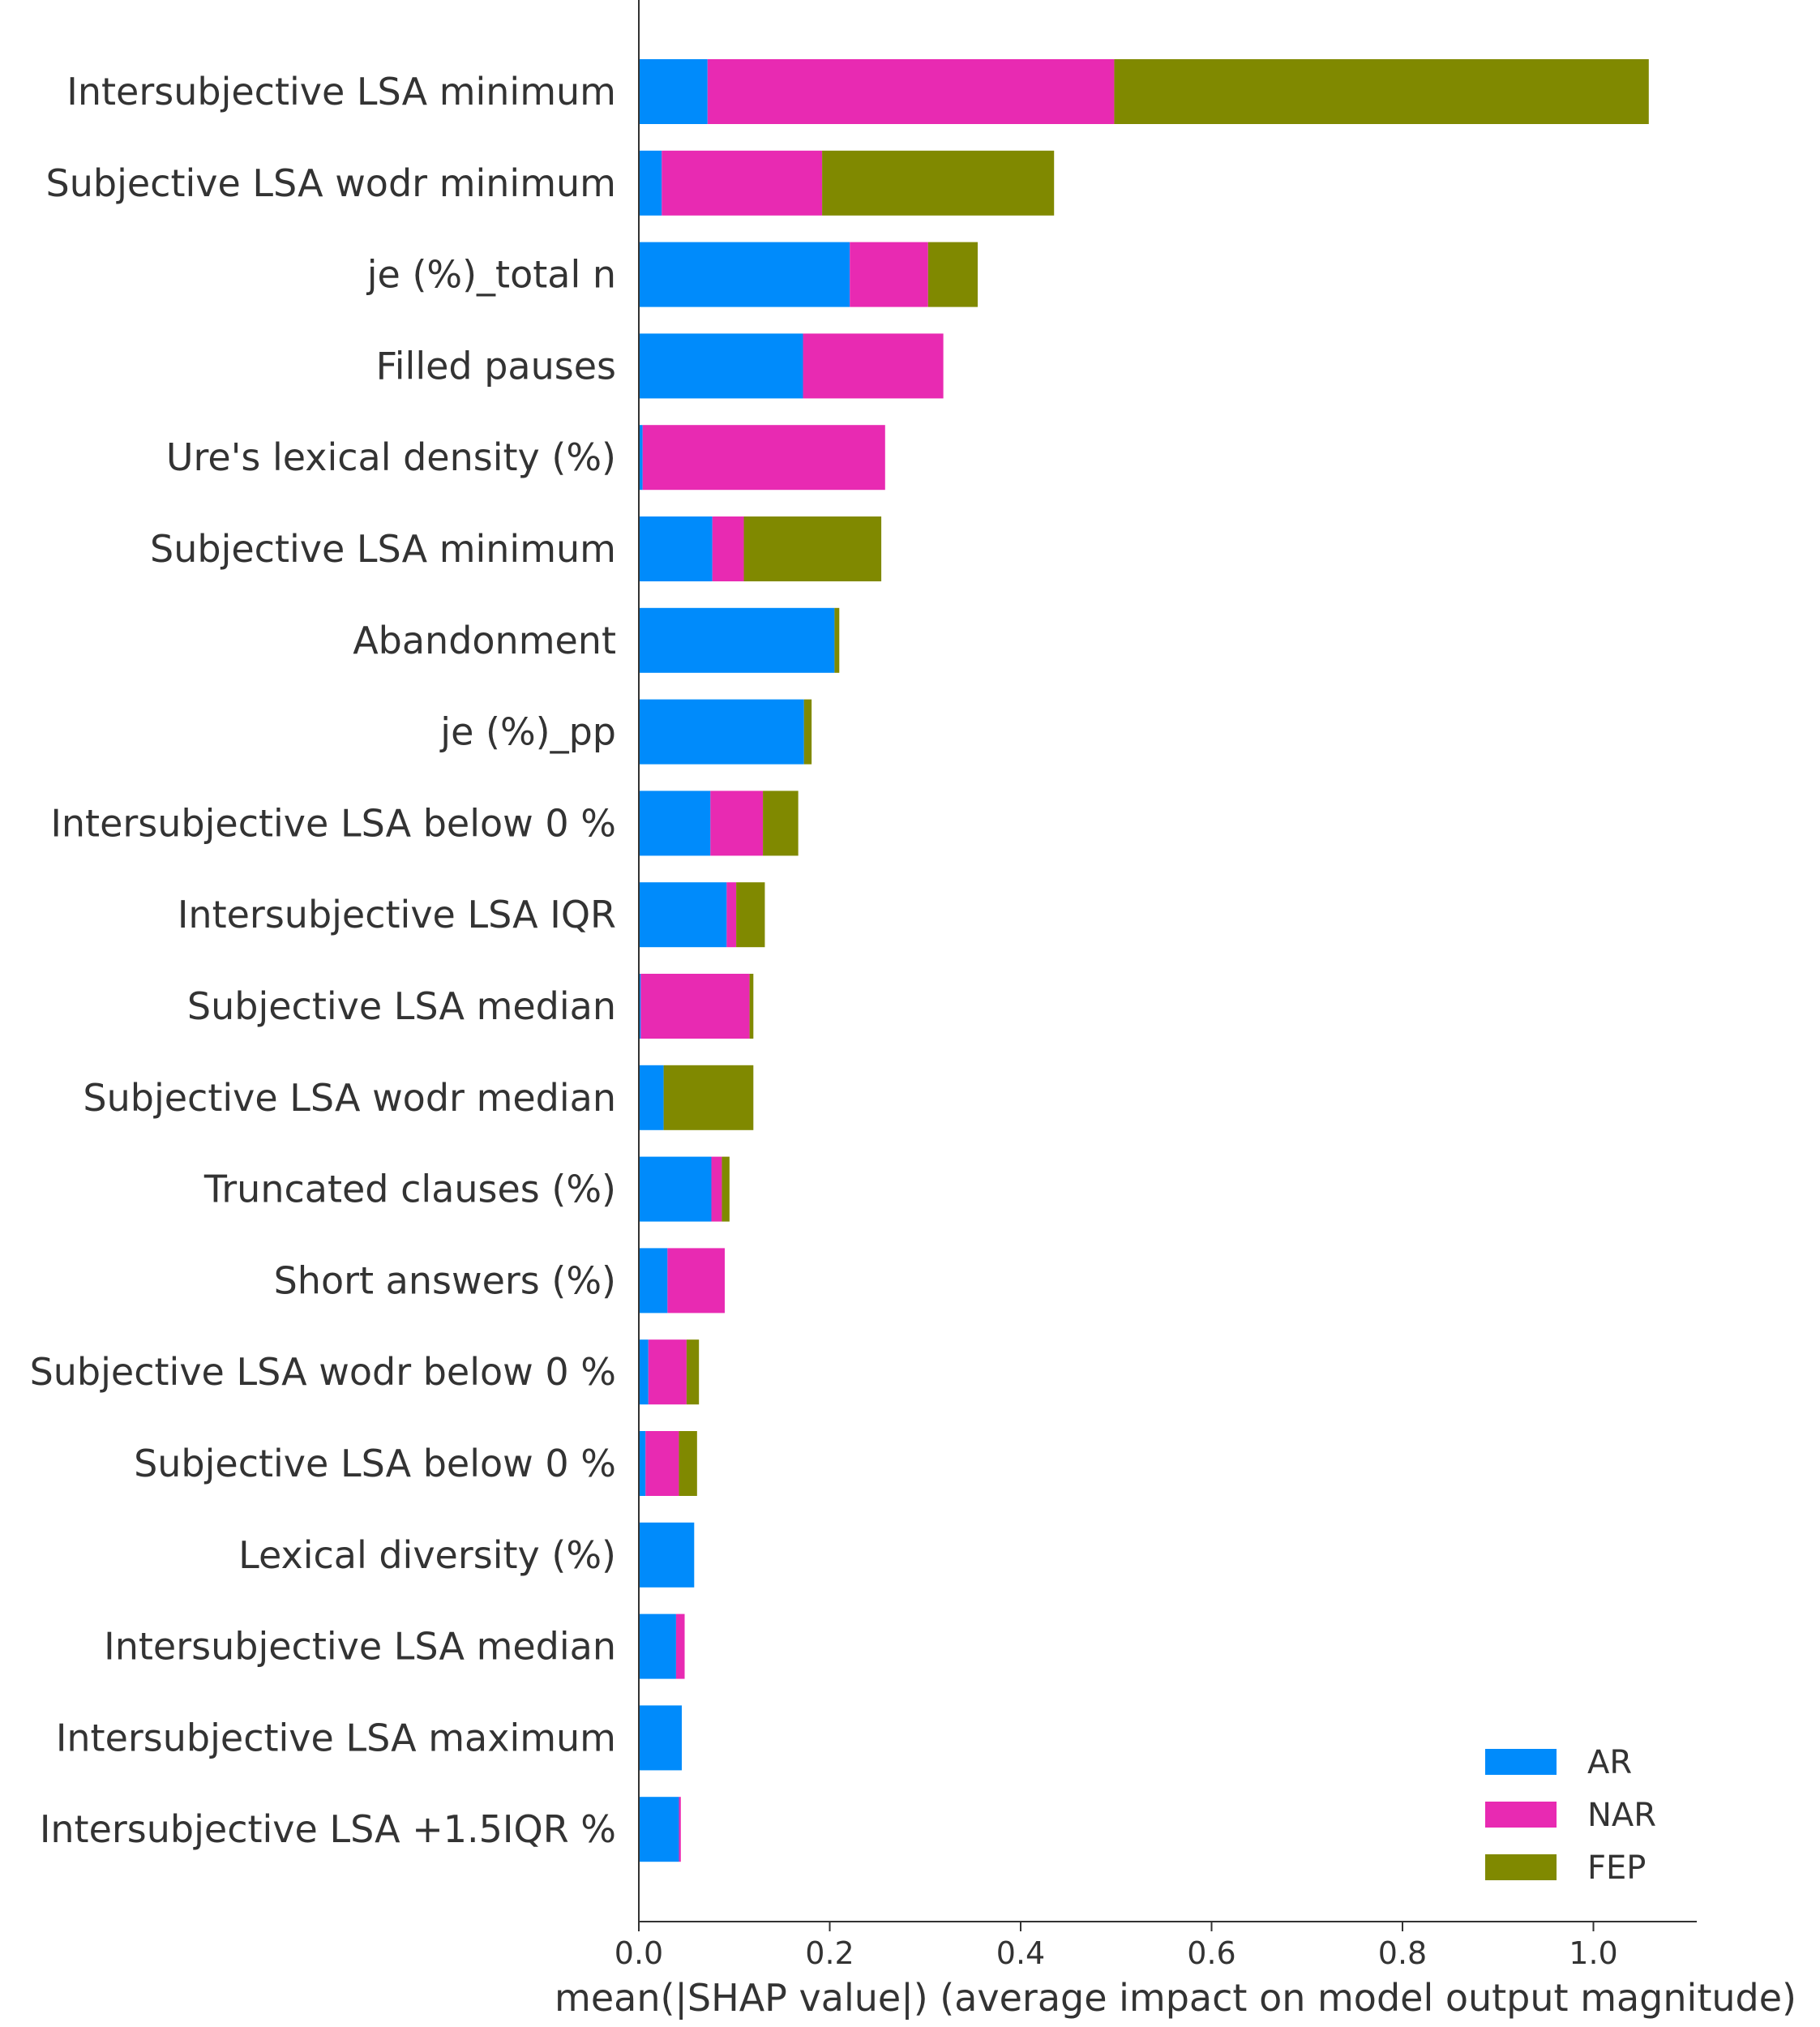 The height and width of the screenshot is (2027, 1820). Describe the element at coordinates (938, 183) in the screenshot. I see `bar-fep-subjective-lsa-wodr-minimum` at that location.